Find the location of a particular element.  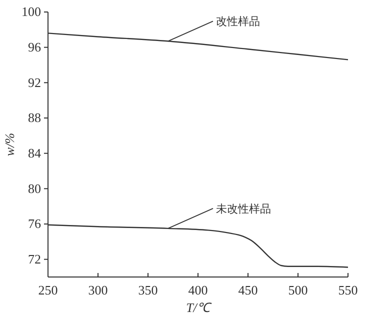

y-tick-label: 96 is located at coordinates (35, 46).